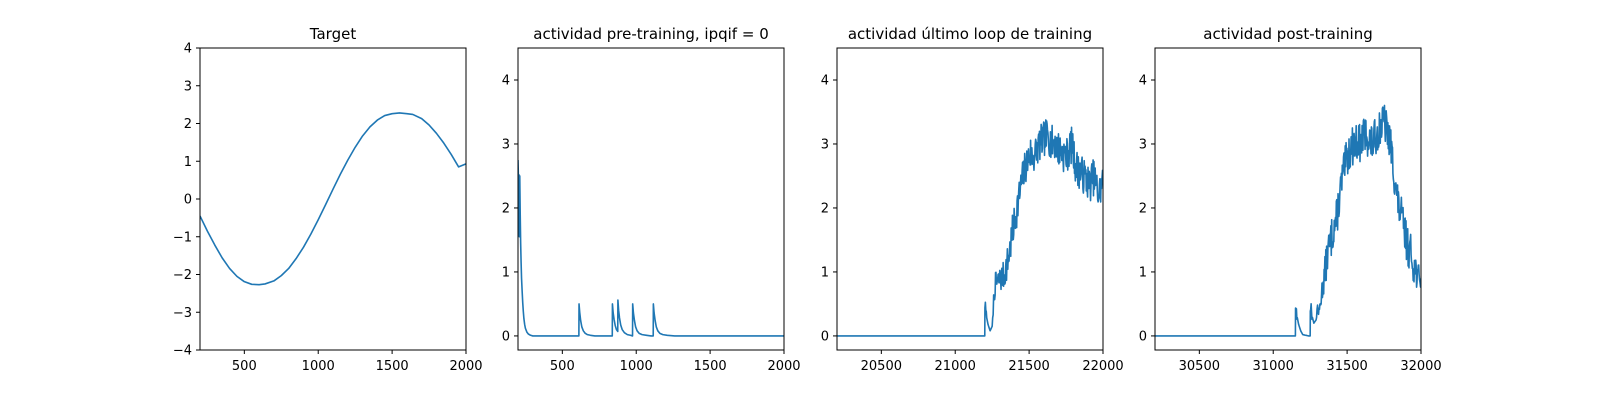  Describe the element at coordinates (970, 34) in the screenshot. I see `chart-title: actividad último loop de training` at that location.